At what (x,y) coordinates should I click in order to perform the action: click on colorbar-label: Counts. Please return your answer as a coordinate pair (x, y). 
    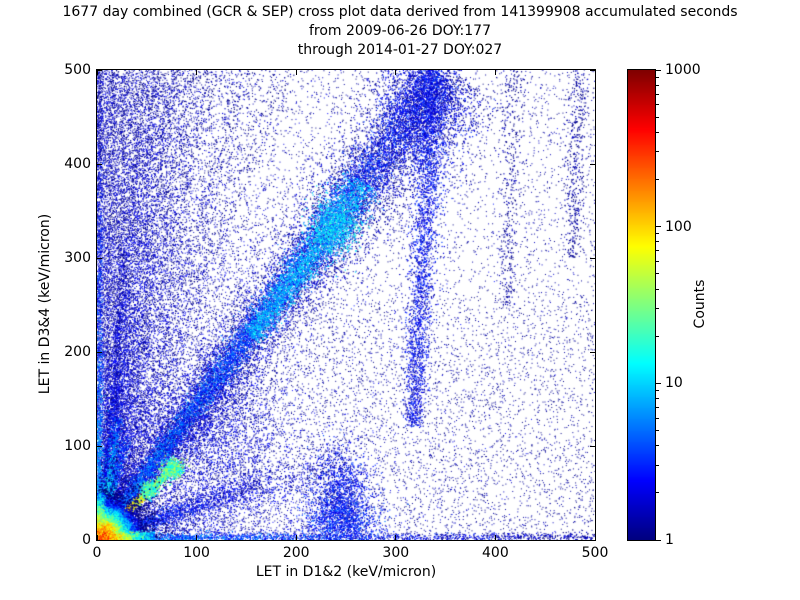
    Looking at the image, I should click on (700, 304).